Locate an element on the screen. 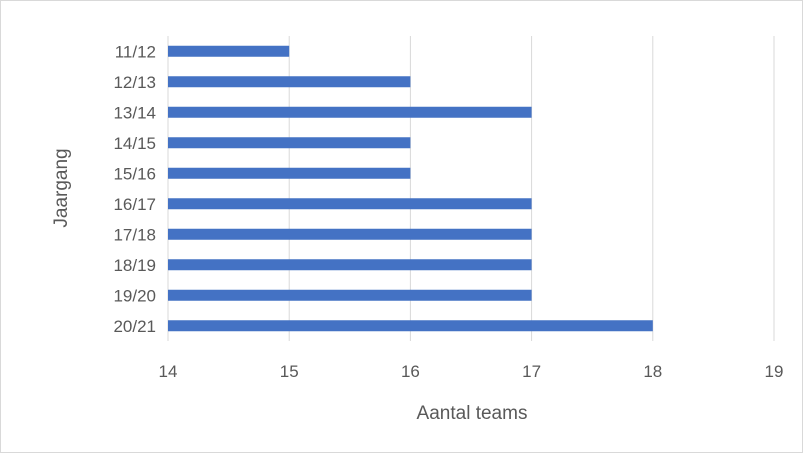 The image size is (803, 454). x-tick-label: 18 is located at coordinates (652, 371).